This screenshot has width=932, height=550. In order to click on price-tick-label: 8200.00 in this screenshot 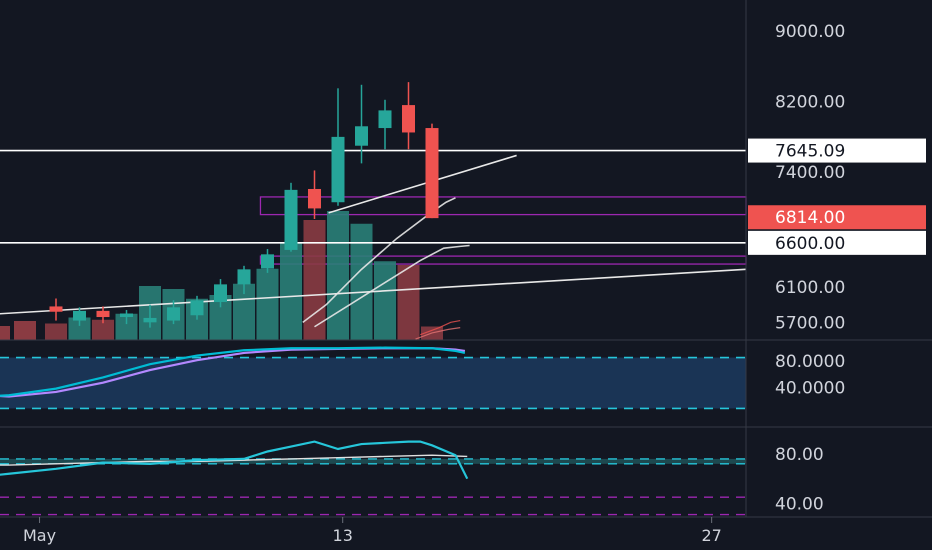, I will do `click(810, 103)`.